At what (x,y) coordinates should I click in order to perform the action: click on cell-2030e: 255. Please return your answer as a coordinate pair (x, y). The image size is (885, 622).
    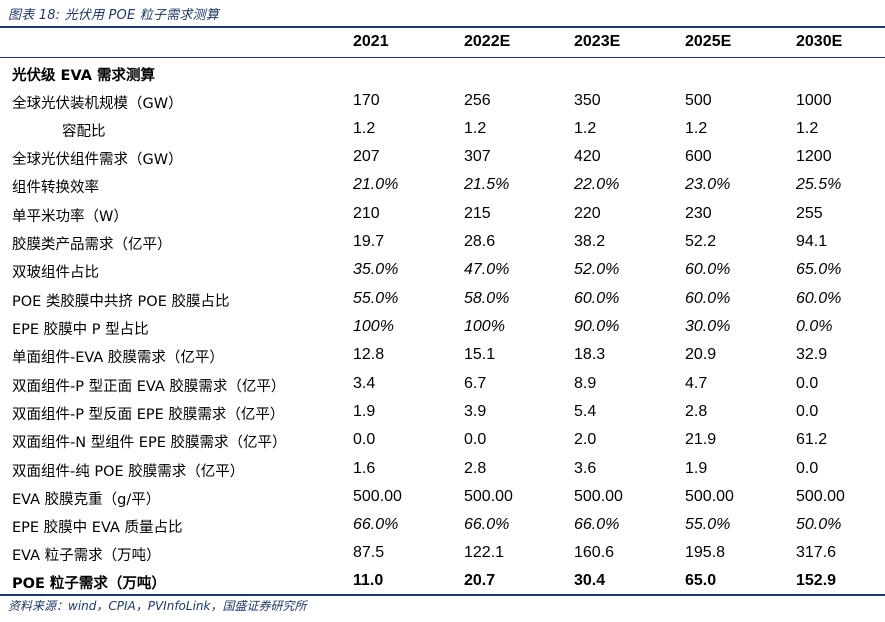
    Looking at the image, I should click on (809, 213).